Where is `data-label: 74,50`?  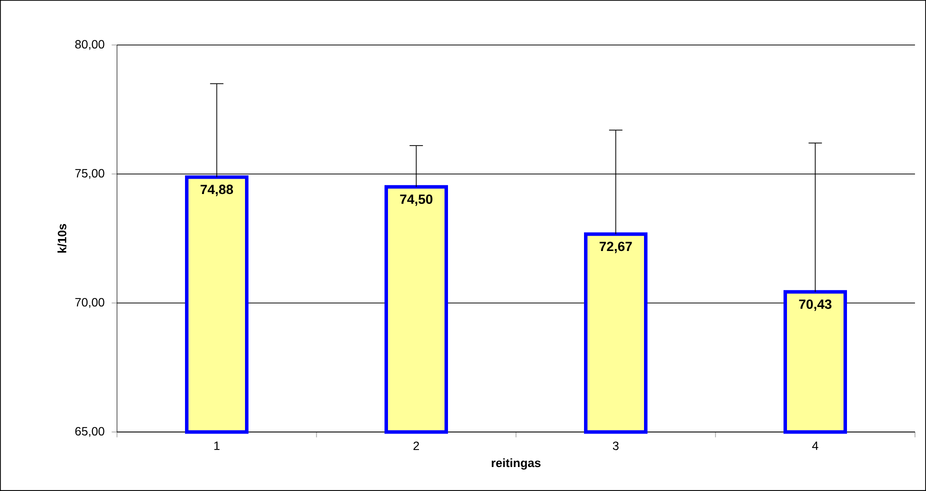
data-label: 74,50 is located at coordinates (416, 200).